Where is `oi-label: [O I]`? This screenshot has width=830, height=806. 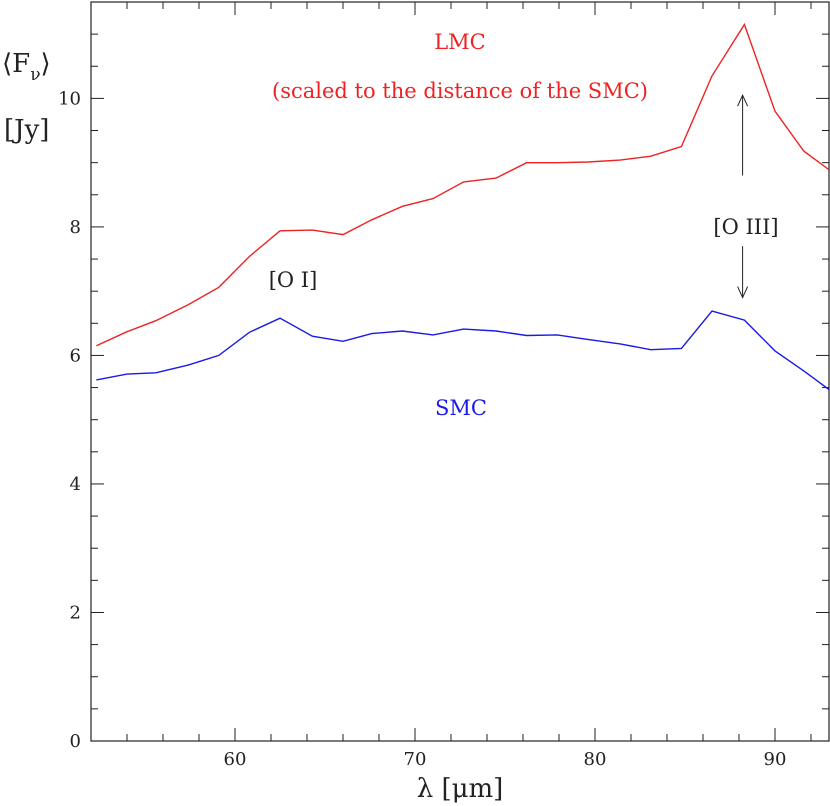 oi-label: [O I] is located at coordinates (293, 280).